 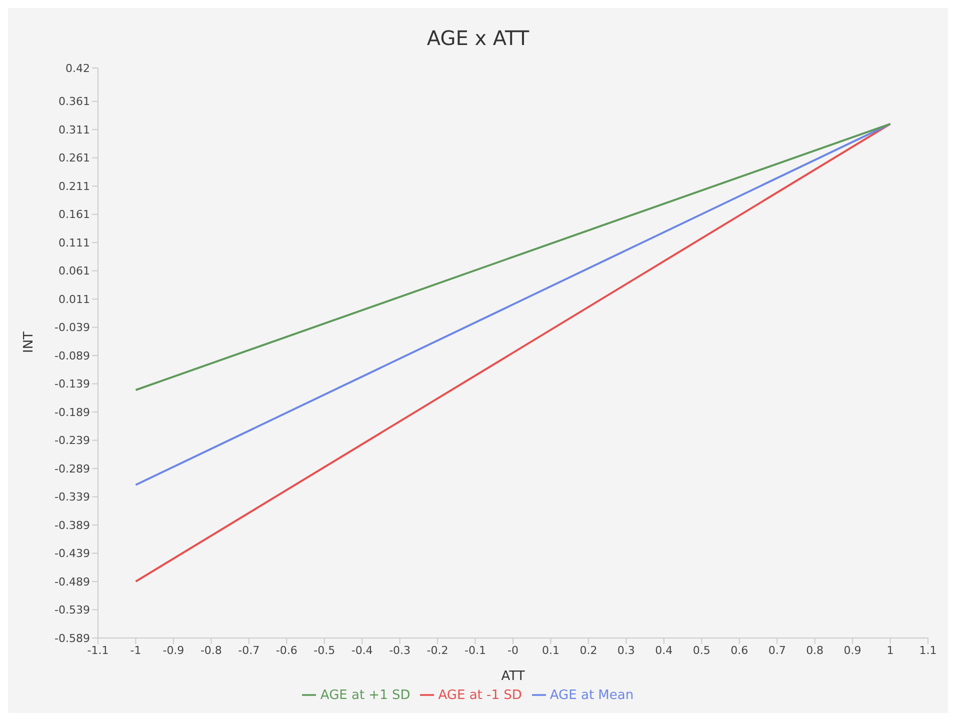 I want to click on y-tick-label: -0.289, so click(x=72, y=469).